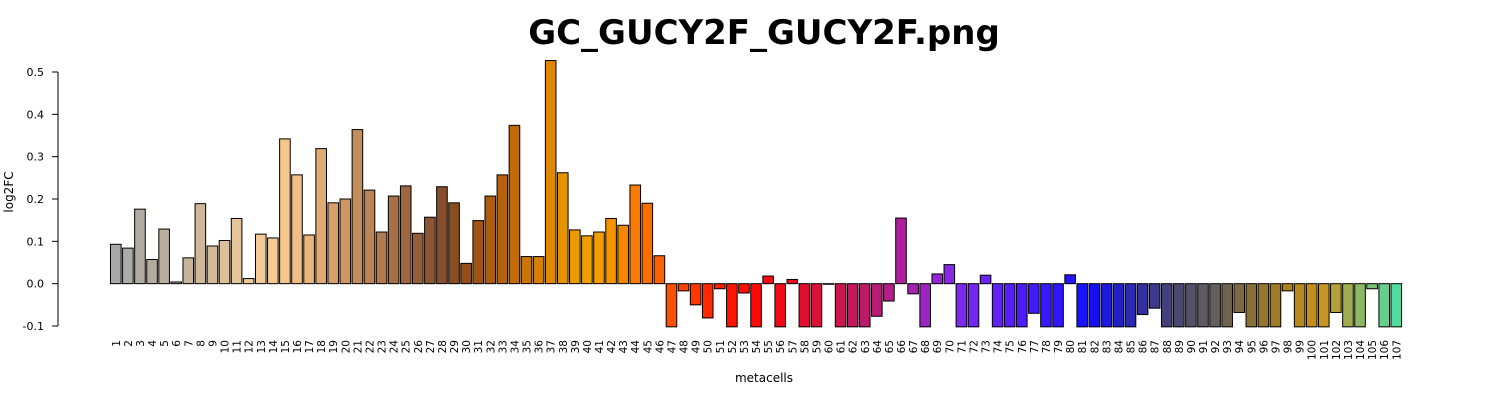  Describe the element at coordinates (1132, 346) in the screenshot. I see `x-tick-label: 85` at that location.